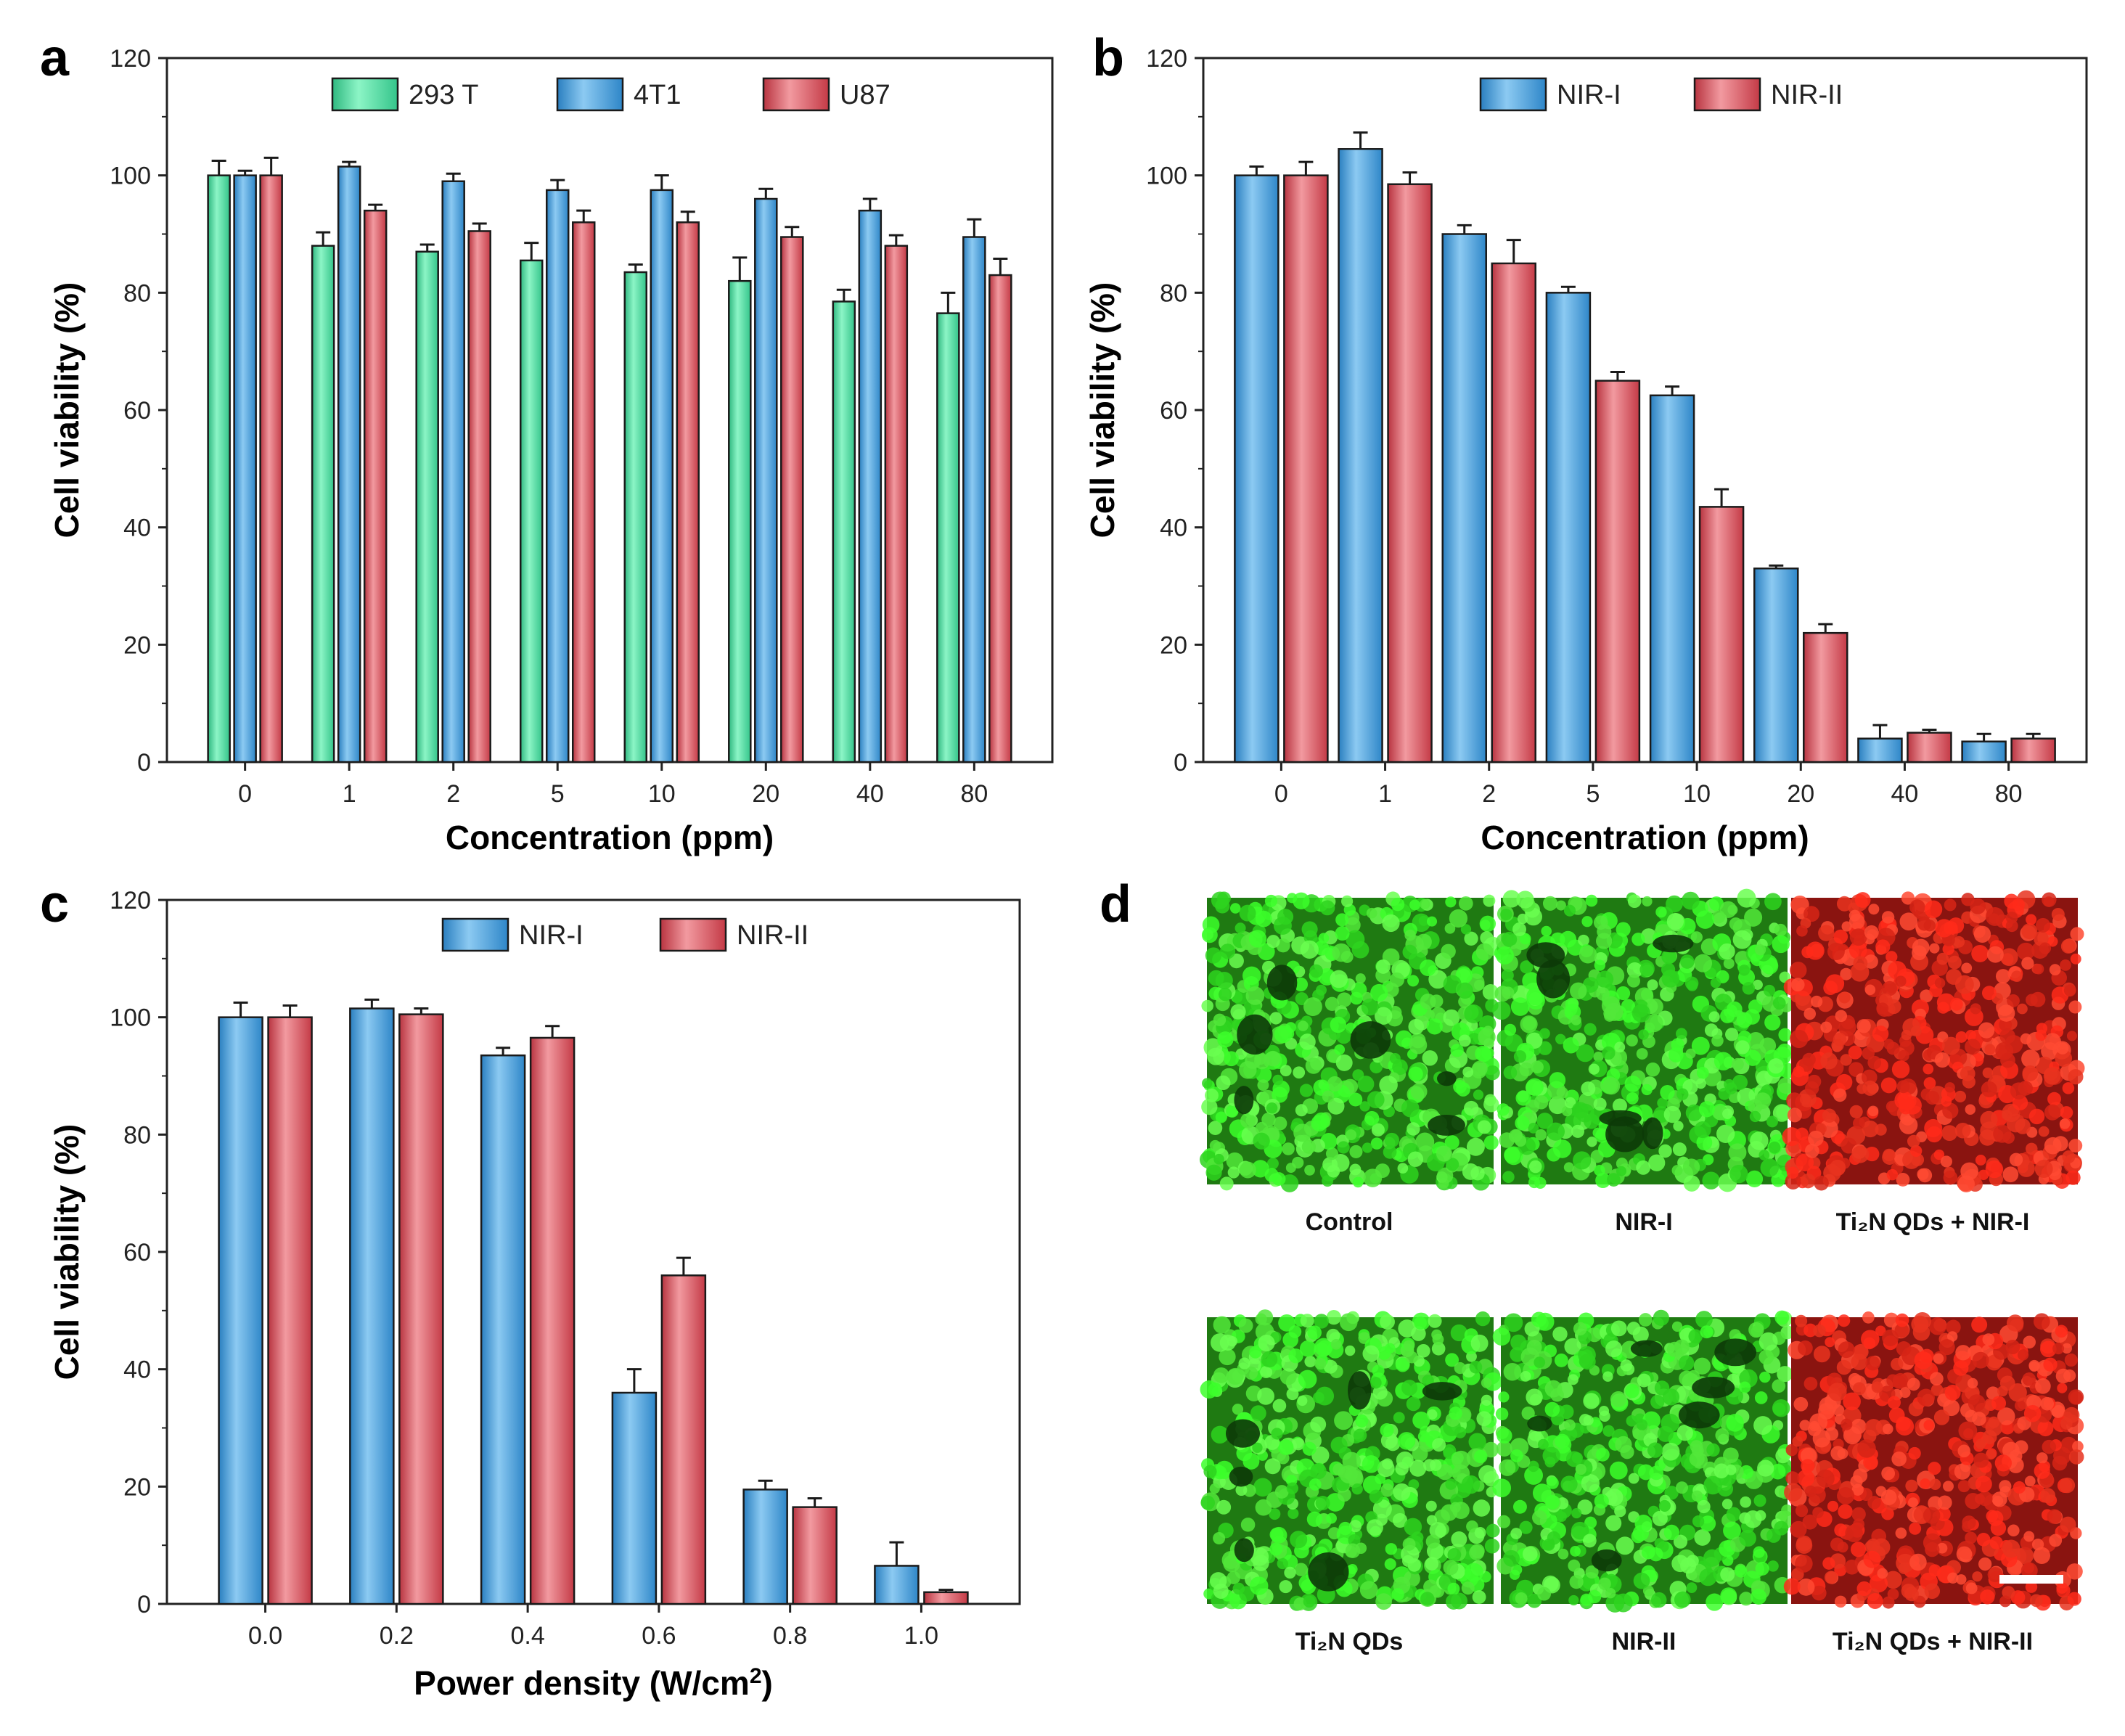 This screenshot has width=2125, height=1736. What do you see at coordinates (558, 476) in the screenshot?
I see `bar-4t1` at bounding box center [558, 476].